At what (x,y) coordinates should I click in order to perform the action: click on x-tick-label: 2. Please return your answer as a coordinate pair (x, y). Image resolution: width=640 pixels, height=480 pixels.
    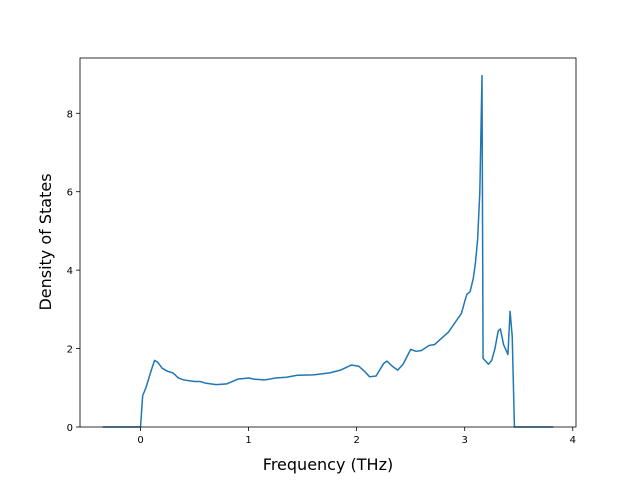
    Looking at the image, I should click on (356, 440).